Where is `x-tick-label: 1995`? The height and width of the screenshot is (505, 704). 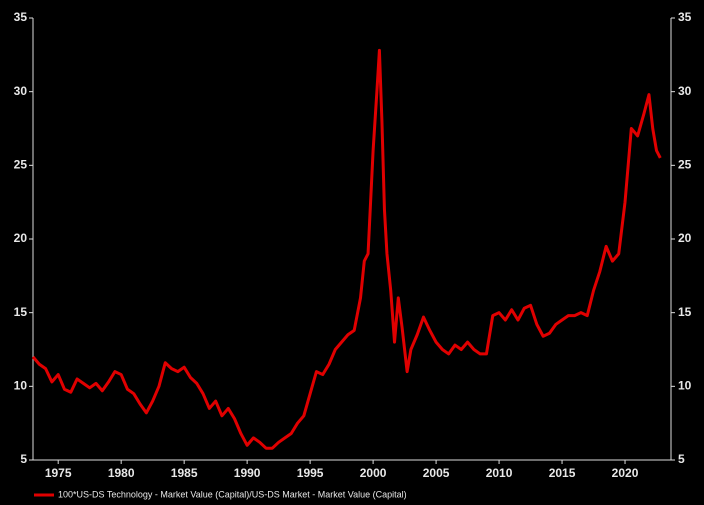 x-tick-label: 1995 is located at coordinates (310, 473).